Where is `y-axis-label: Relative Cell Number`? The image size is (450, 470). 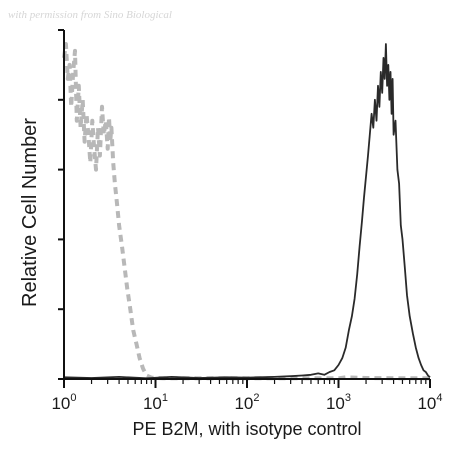 y-axis-label: Relative Cell Number is located at coordinates (30, 212).